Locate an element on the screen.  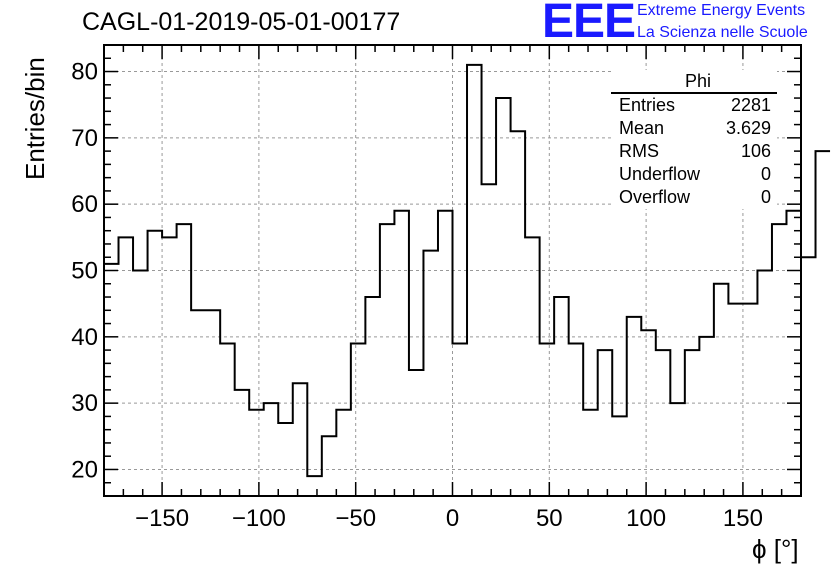
y-tick-label: 70 is located at coordinates (84, 138).